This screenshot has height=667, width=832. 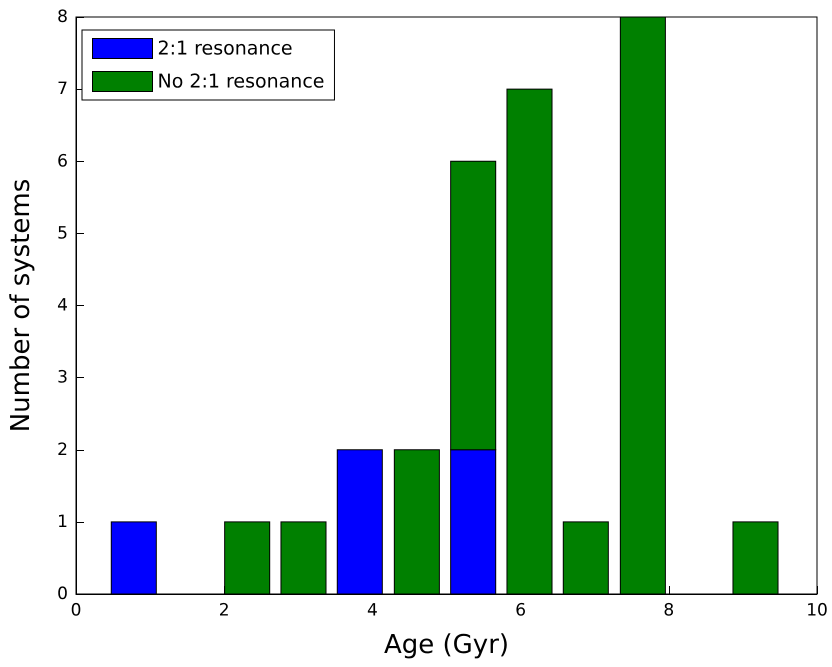 What do you see at coordinates (62, 233) in the screenshot?
I see `y-tick-label: 5` at bounding box center [62, 233].